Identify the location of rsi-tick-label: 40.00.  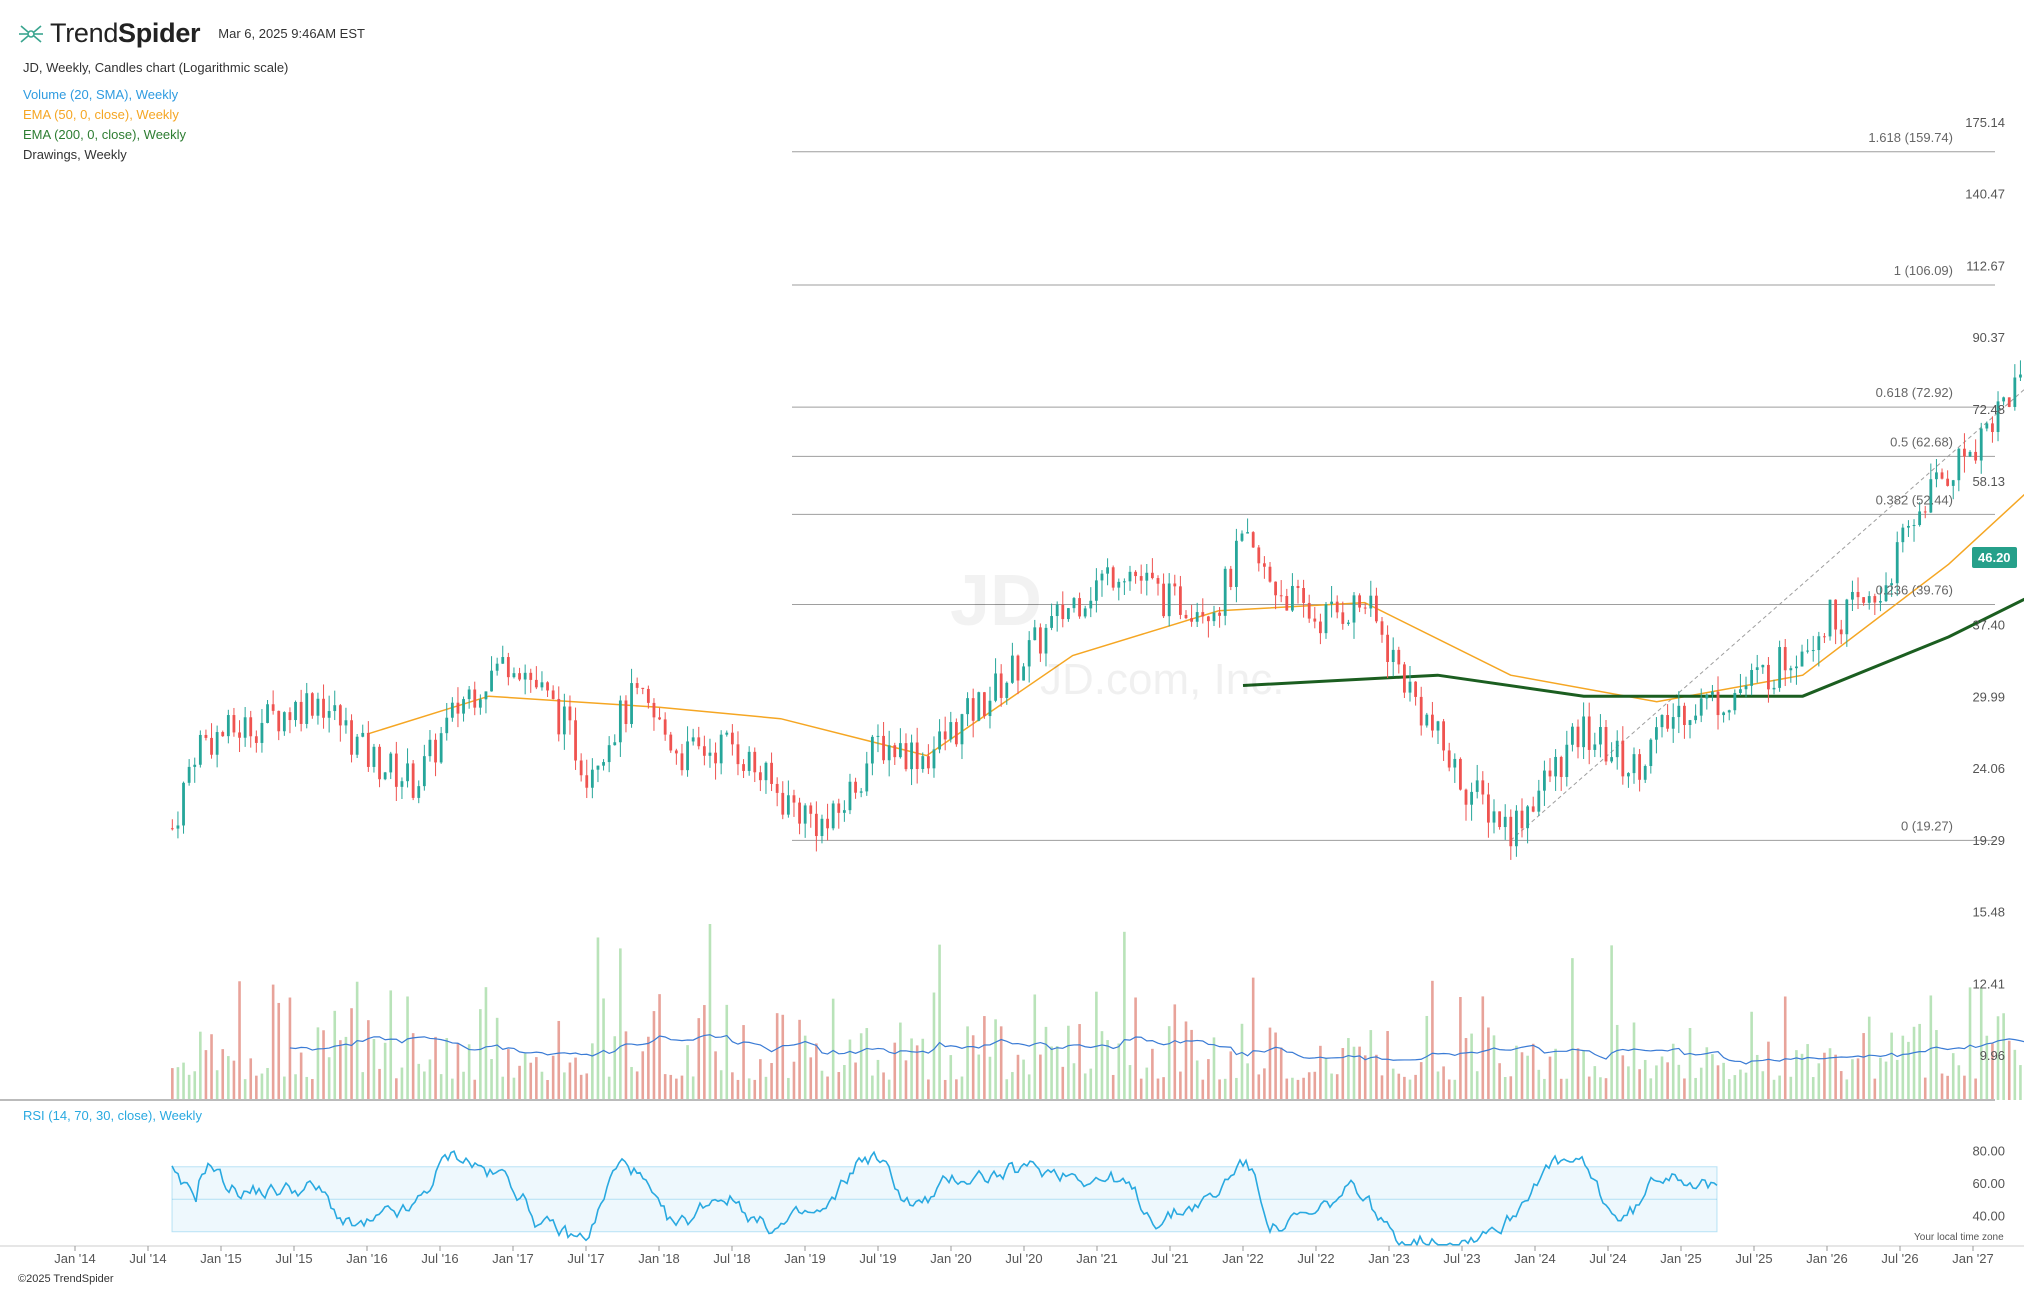
(1988, 1216).